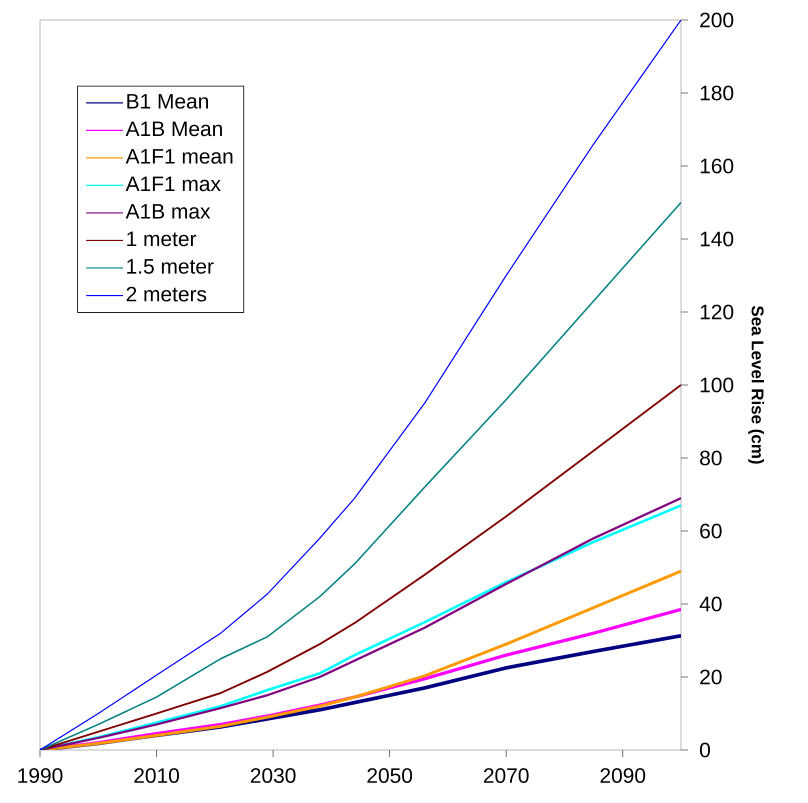 This screenshot has width=808, height=803. What do you see at coordinates (711, 531) in the screenshot?
I see `y-tick-label: 60` at bounding box center [711, 531].